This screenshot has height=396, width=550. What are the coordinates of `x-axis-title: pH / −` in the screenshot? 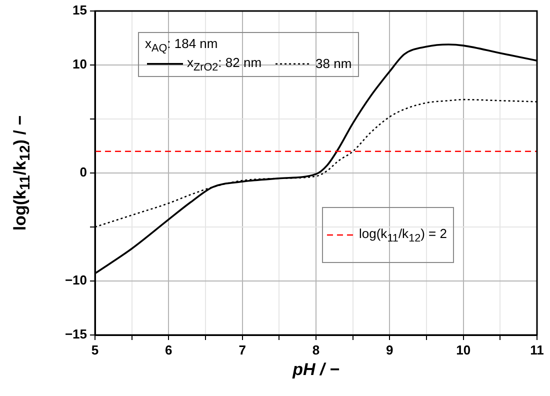 It's located at (315, 370).